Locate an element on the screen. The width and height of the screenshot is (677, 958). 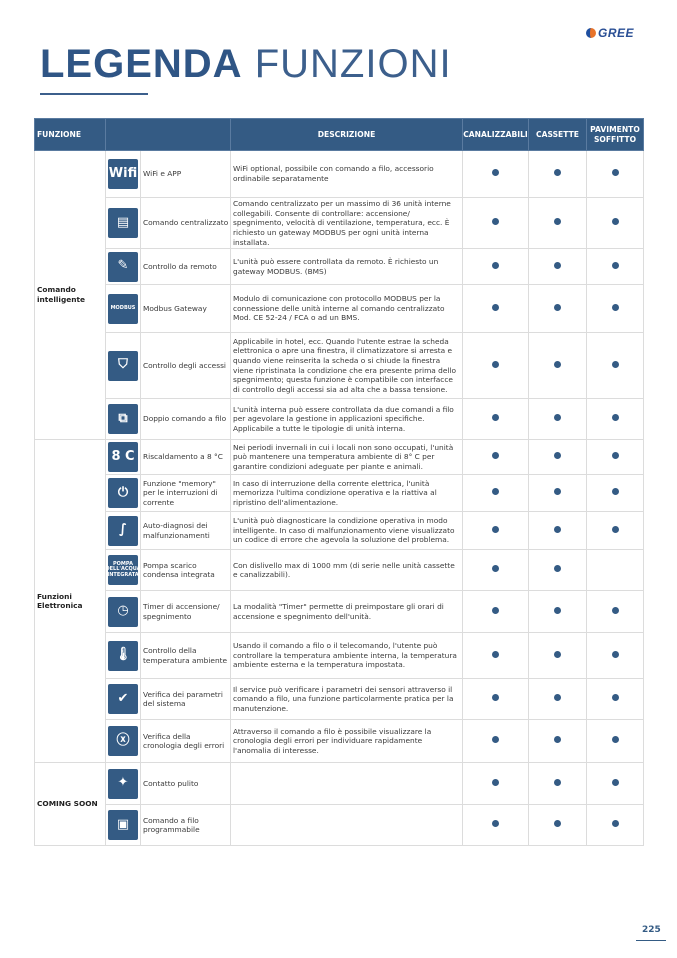
group-label: Comando intelligente is located at coordinates (70, 295).